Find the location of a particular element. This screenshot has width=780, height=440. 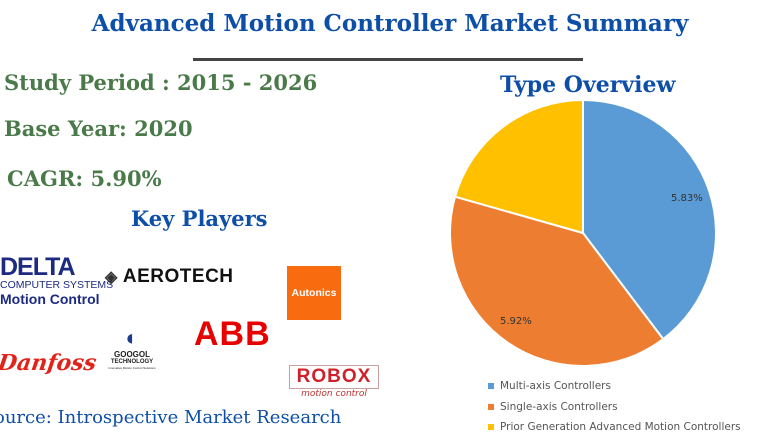

pie-slice-single-axis-controllers is located at coordinates (557, 281).